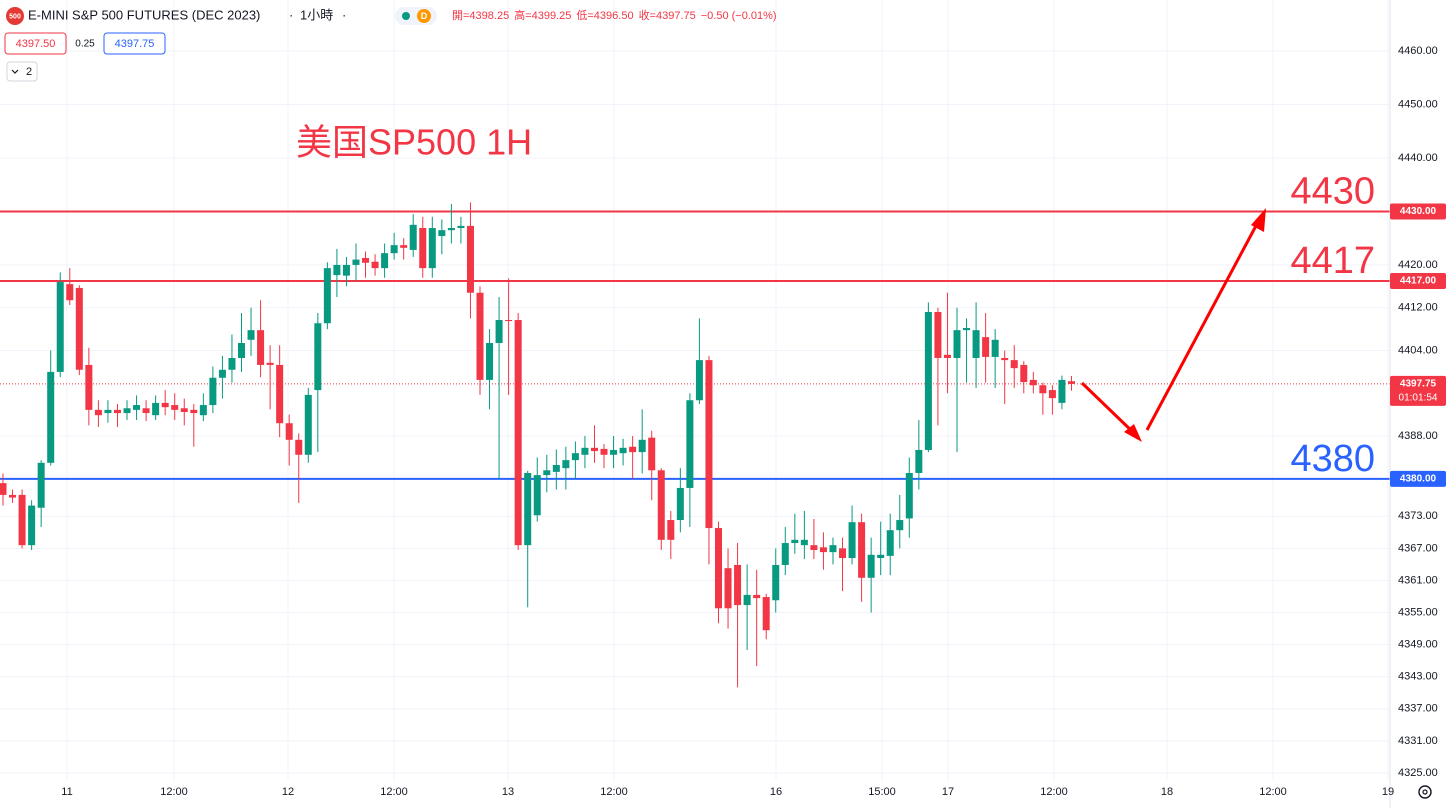 This screenshot has width=1454, height=808. What do you see at coordinates (1418, 645) in the screenshot?
I see `y-tick-label: 4349.00` at bounding box center [1418, 645].